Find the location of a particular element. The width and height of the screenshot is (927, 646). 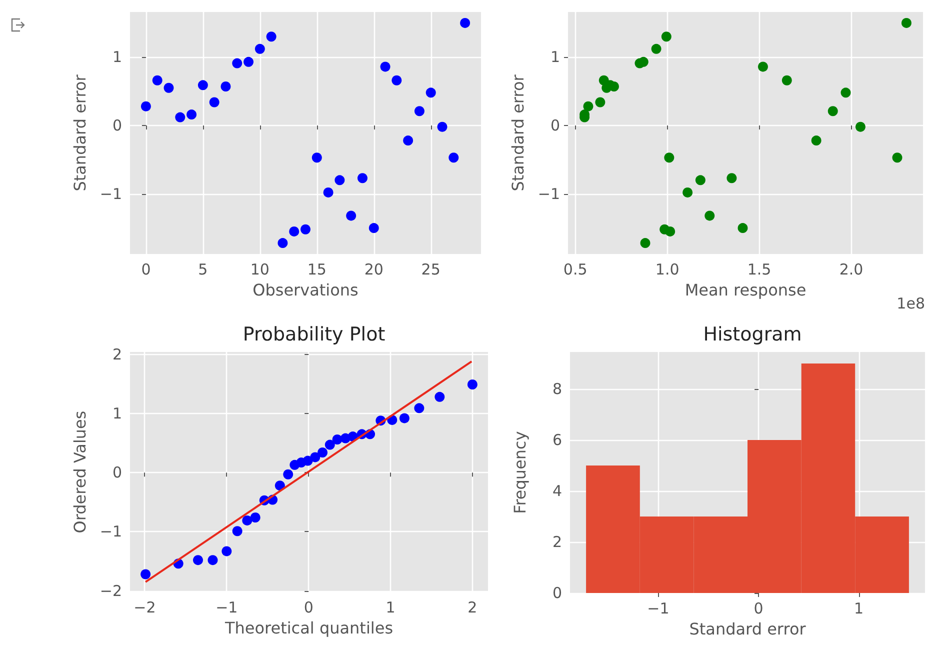

x-tick-label: −2 is located at coordinates (145, 607).